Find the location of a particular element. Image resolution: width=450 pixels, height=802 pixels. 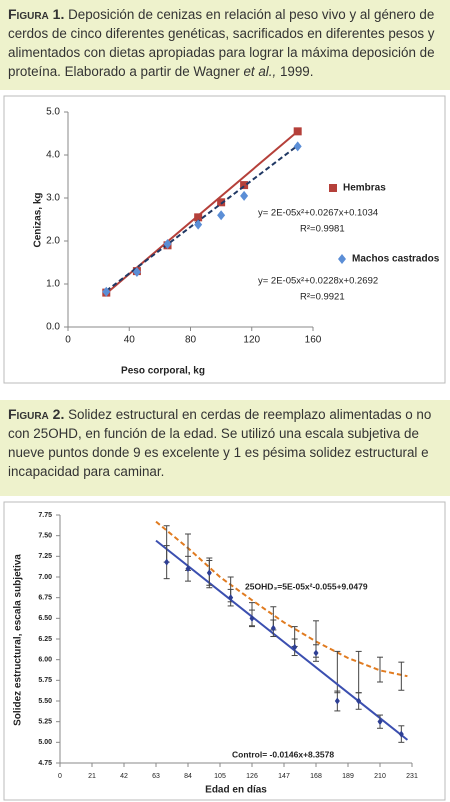

x-tick-label: 231 is located at coordinates (412, 776).